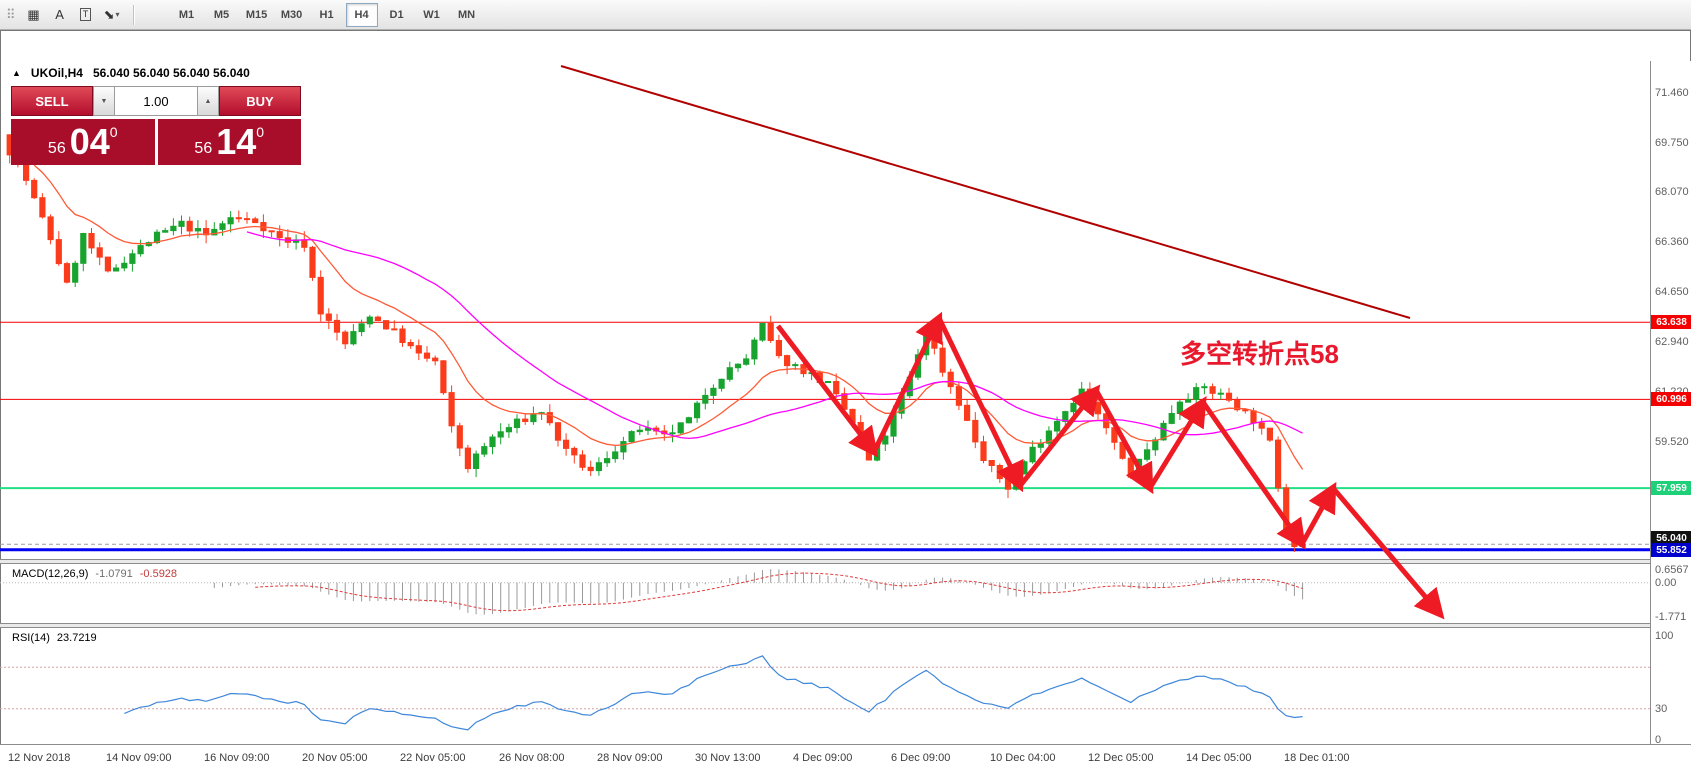  Describe the element at coordinates (1670, 617) in the screenshot. I see `macd-scale--1.771: -1.771` at that location.